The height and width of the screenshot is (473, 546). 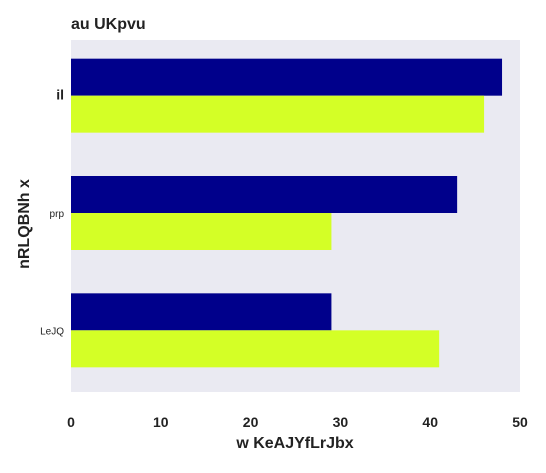 I want to click on y-tick-label: il, so click(x=60, y=95).